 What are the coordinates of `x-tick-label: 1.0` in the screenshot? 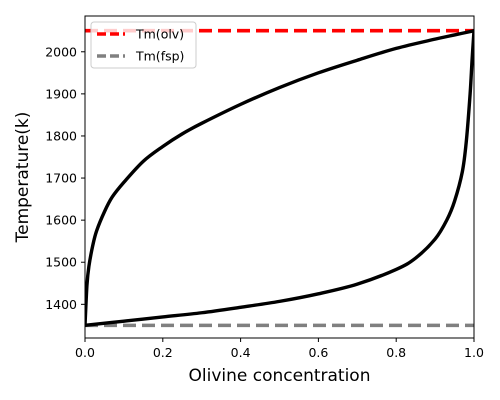 It's located at (474, 352).